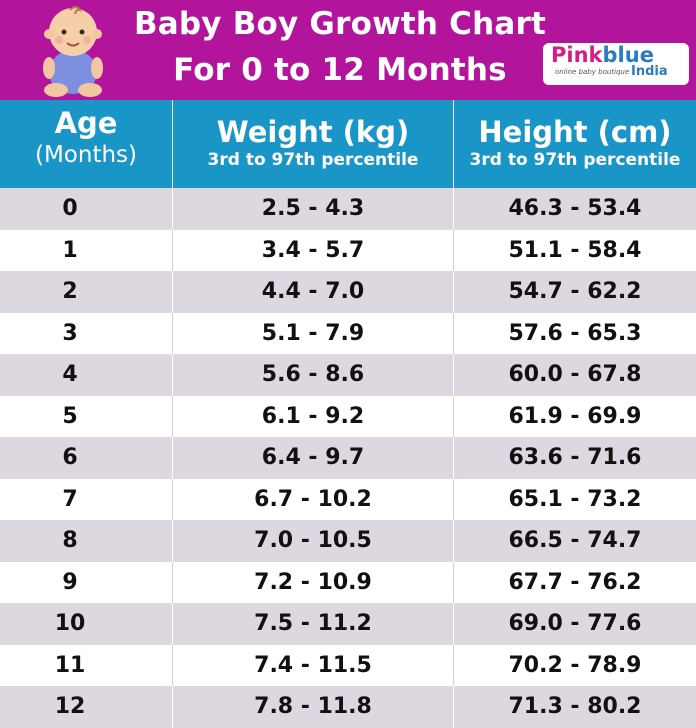 Image resolution: width=696 pixels, height=728 pixels. I want to click on weight-cell: 7.2 - 10.9, so click(313, 582).